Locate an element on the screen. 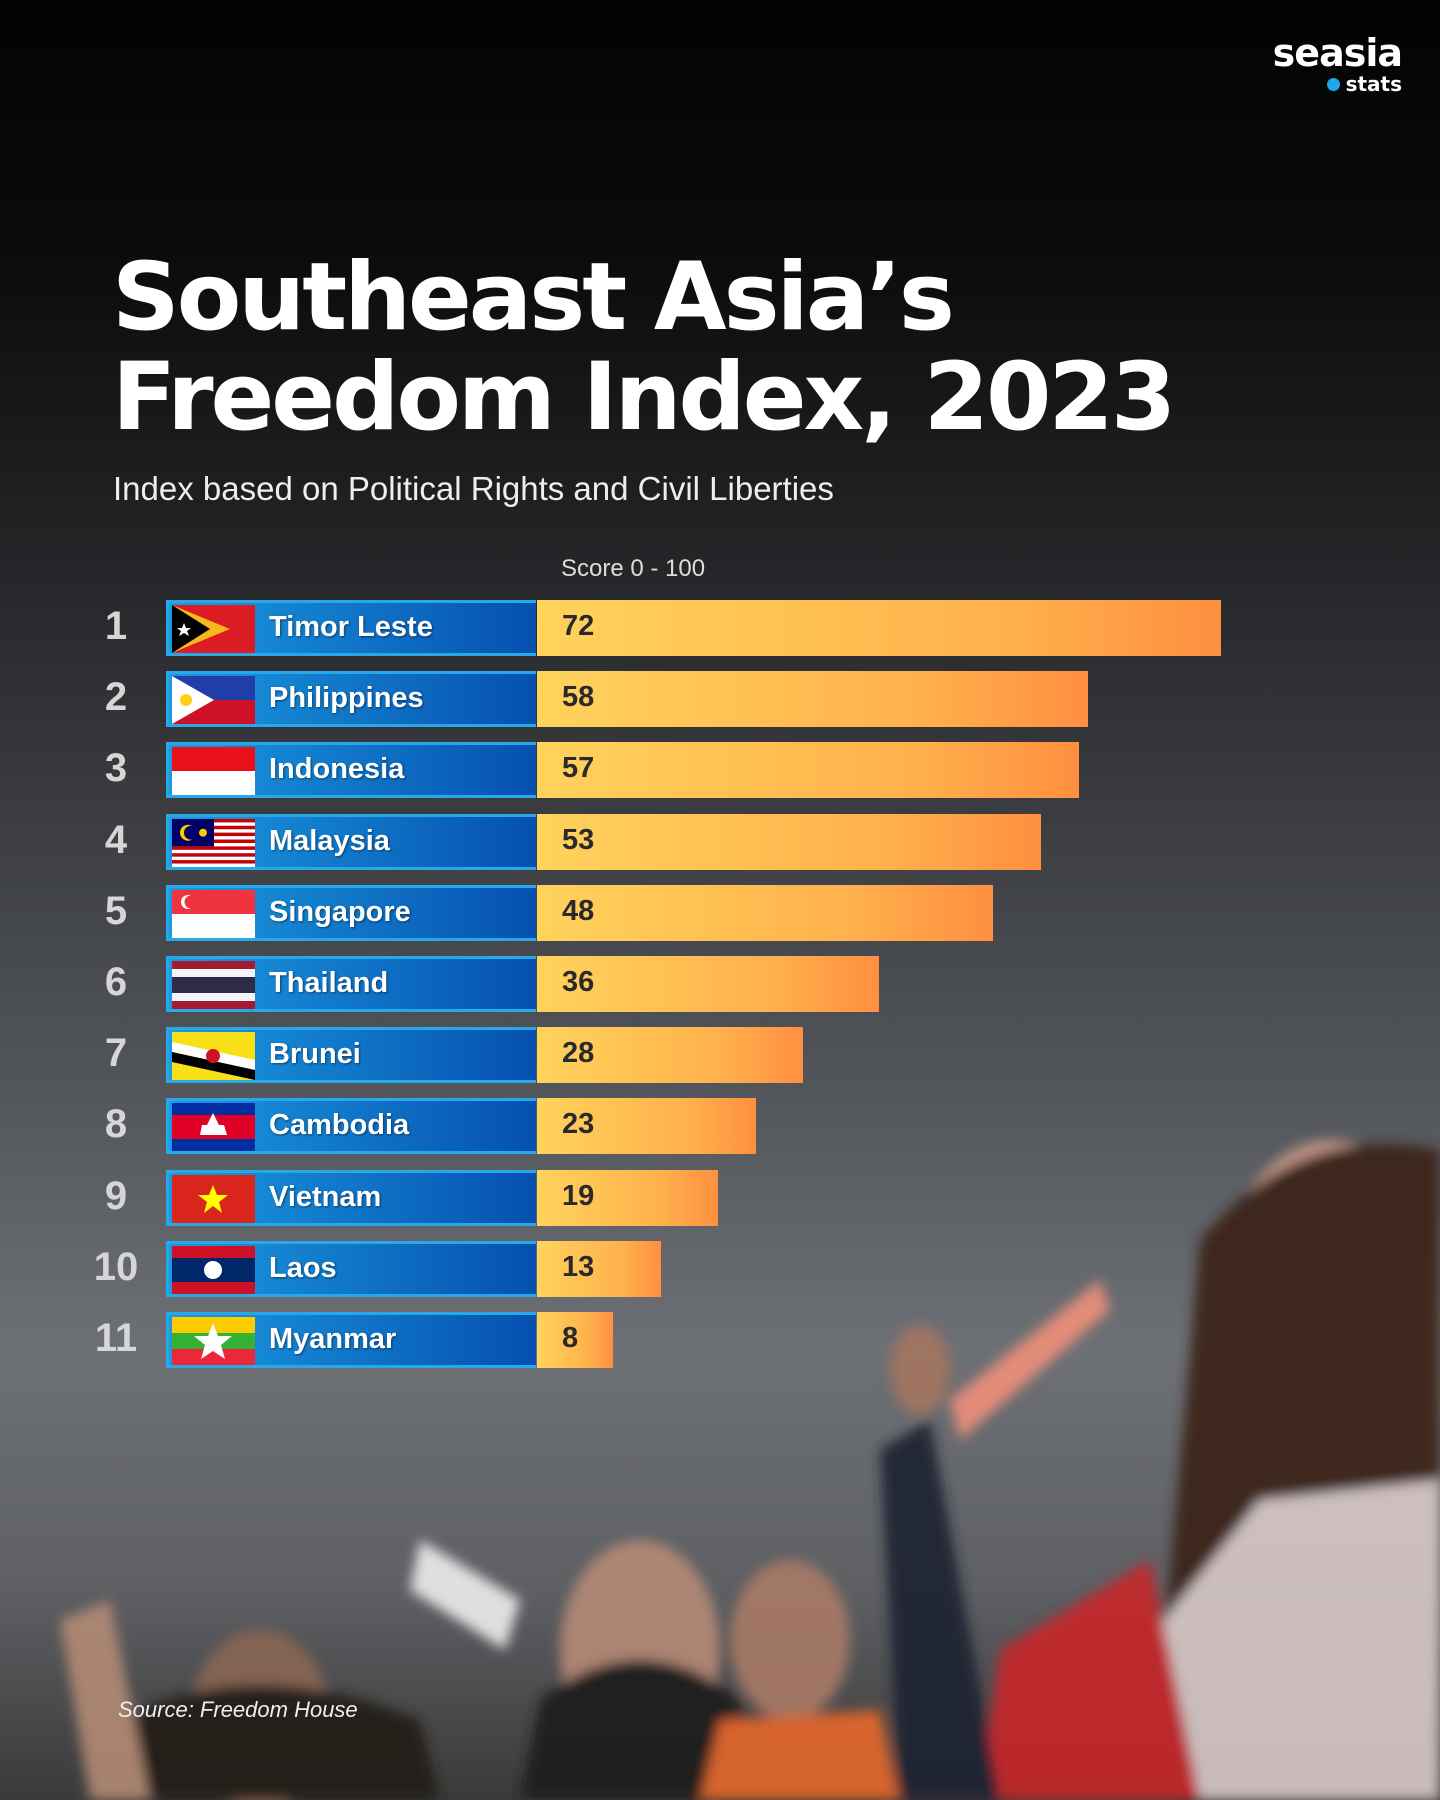 The width and height of the screenshot is (1440, 1800). score-value: 23 is located at coordinates (578, 1124).